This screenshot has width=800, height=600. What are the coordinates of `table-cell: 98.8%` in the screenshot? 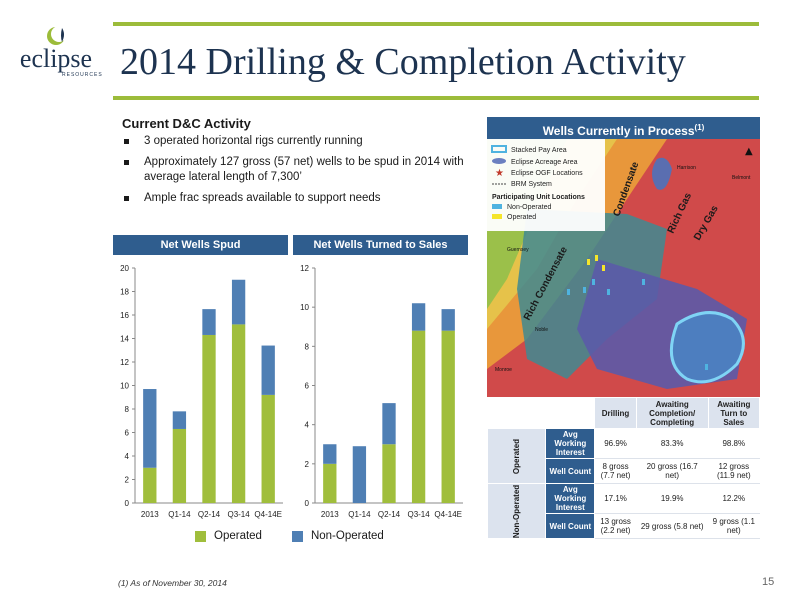 It's located at (734, 443).